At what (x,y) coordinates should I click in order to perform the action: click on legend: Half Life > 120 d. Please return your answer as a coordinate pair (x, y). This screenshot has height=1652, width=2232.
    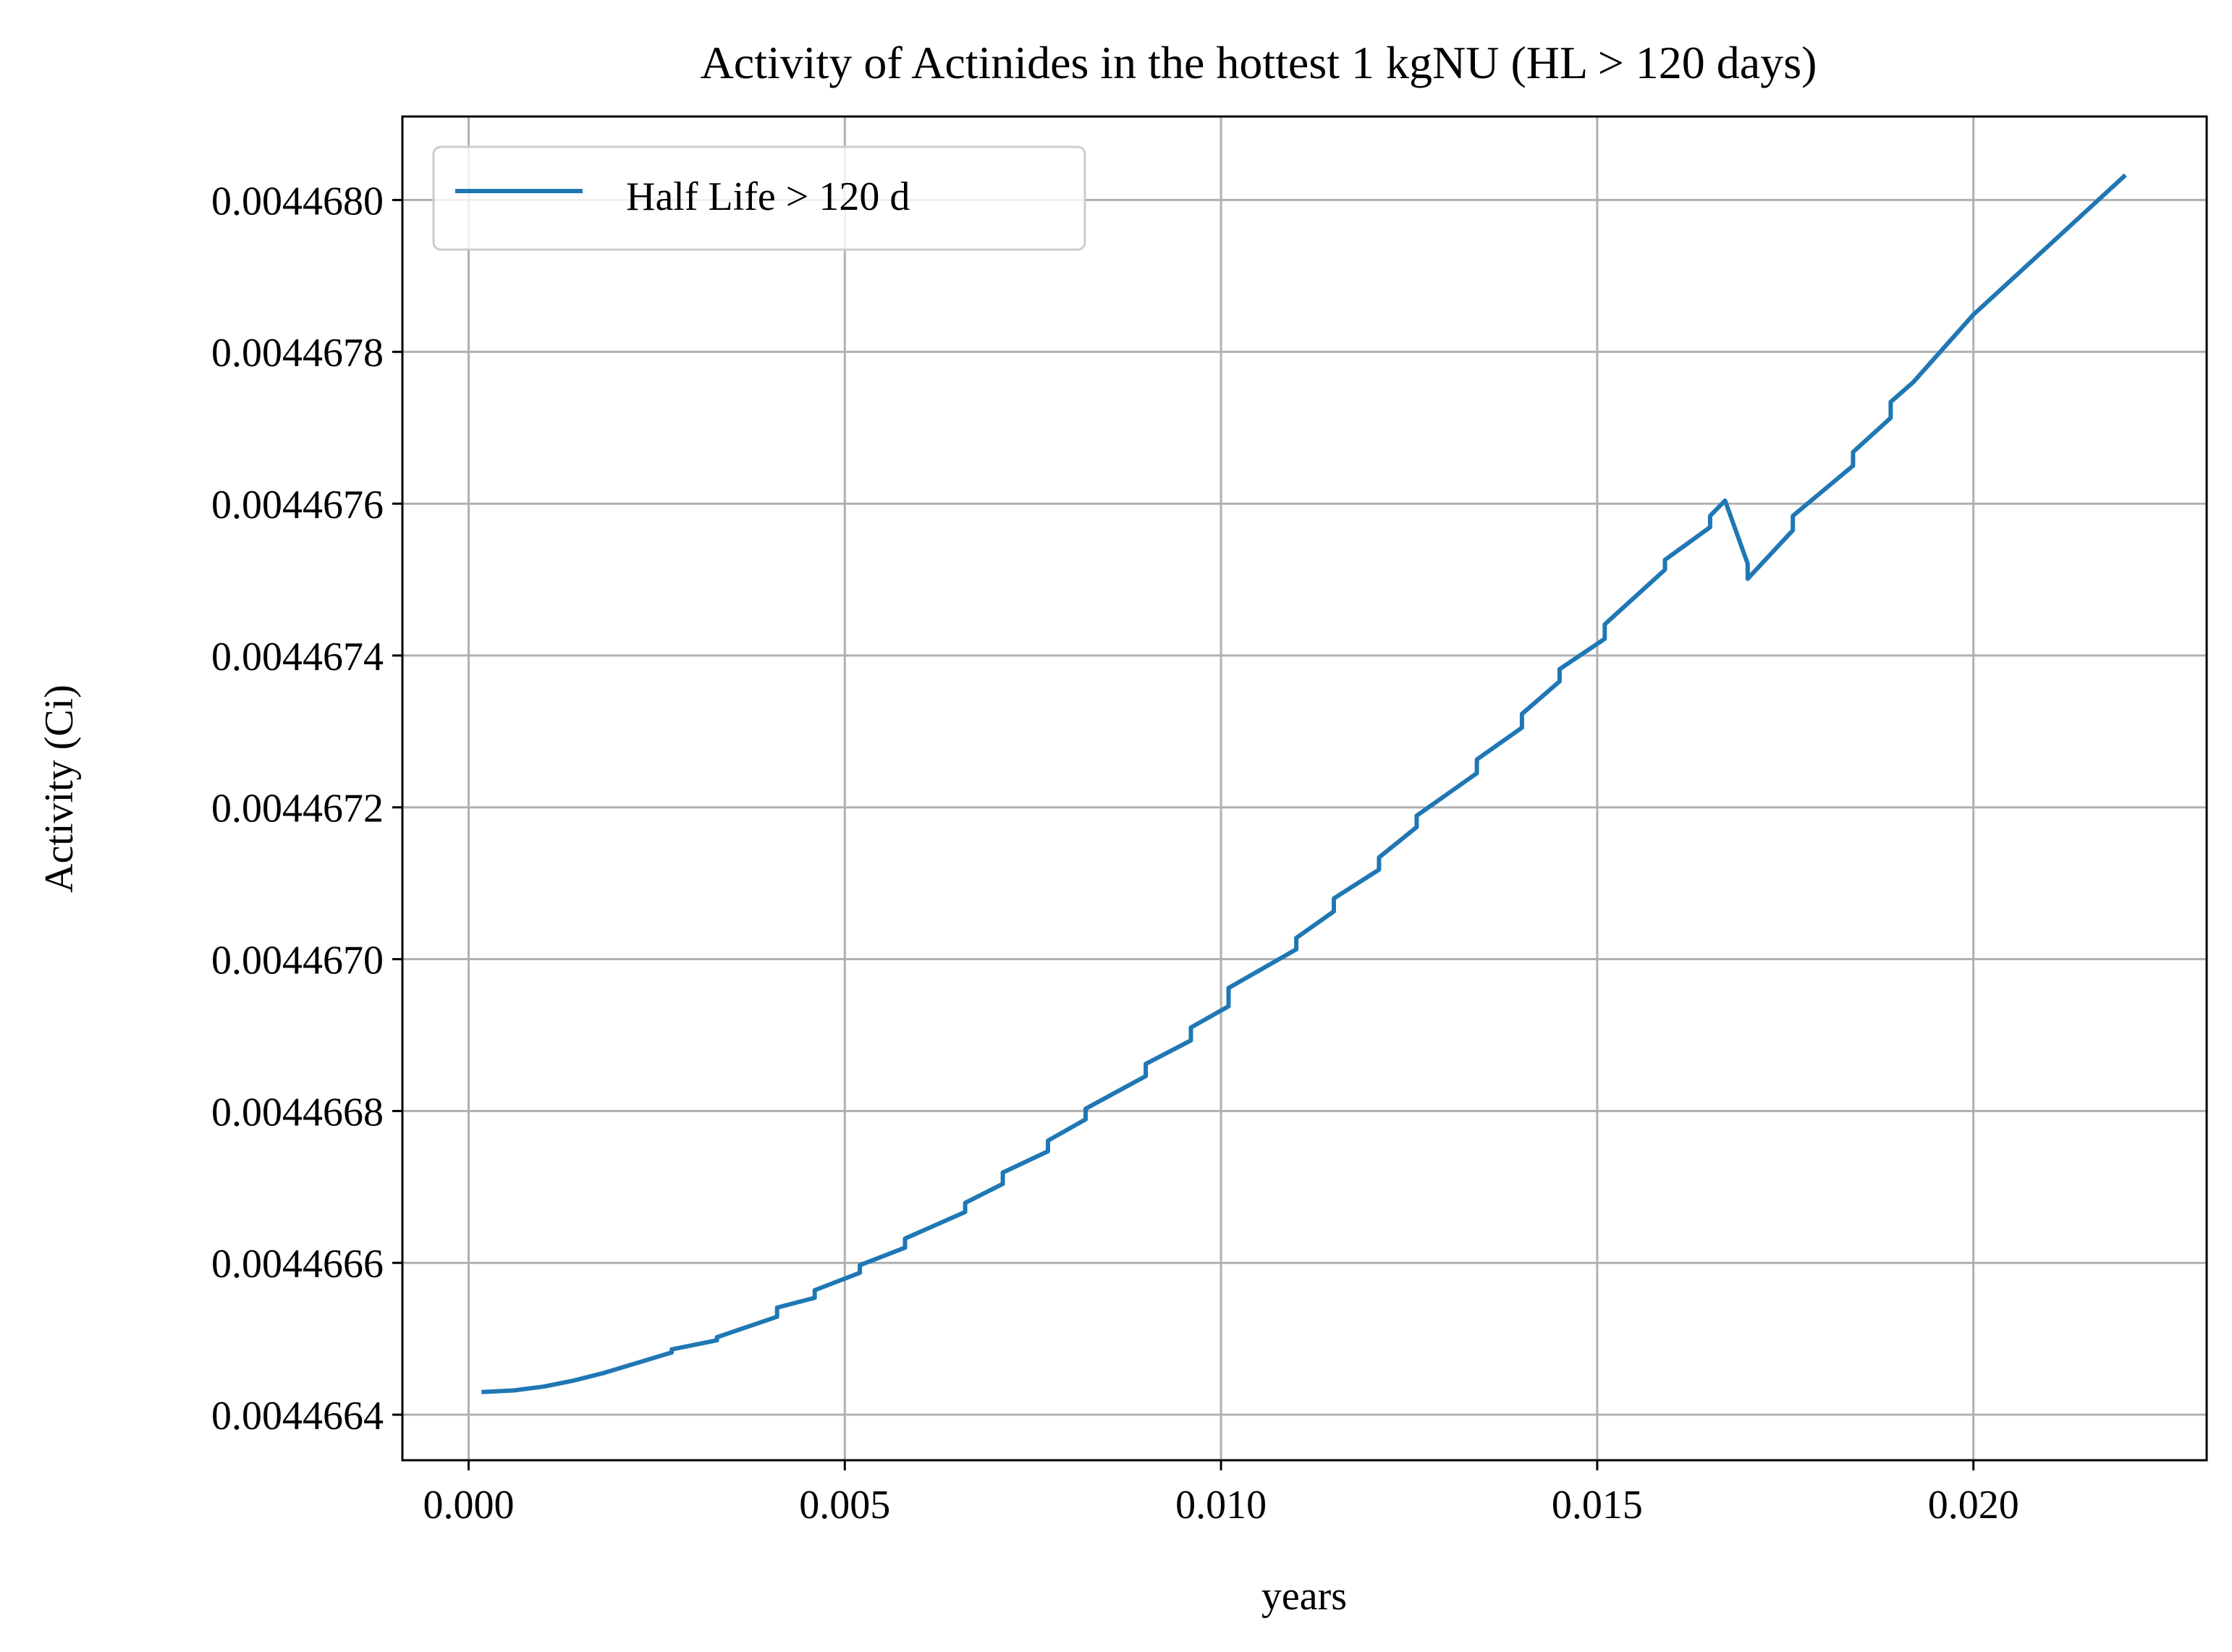
    Looking at the image, I should click on (759, 198).